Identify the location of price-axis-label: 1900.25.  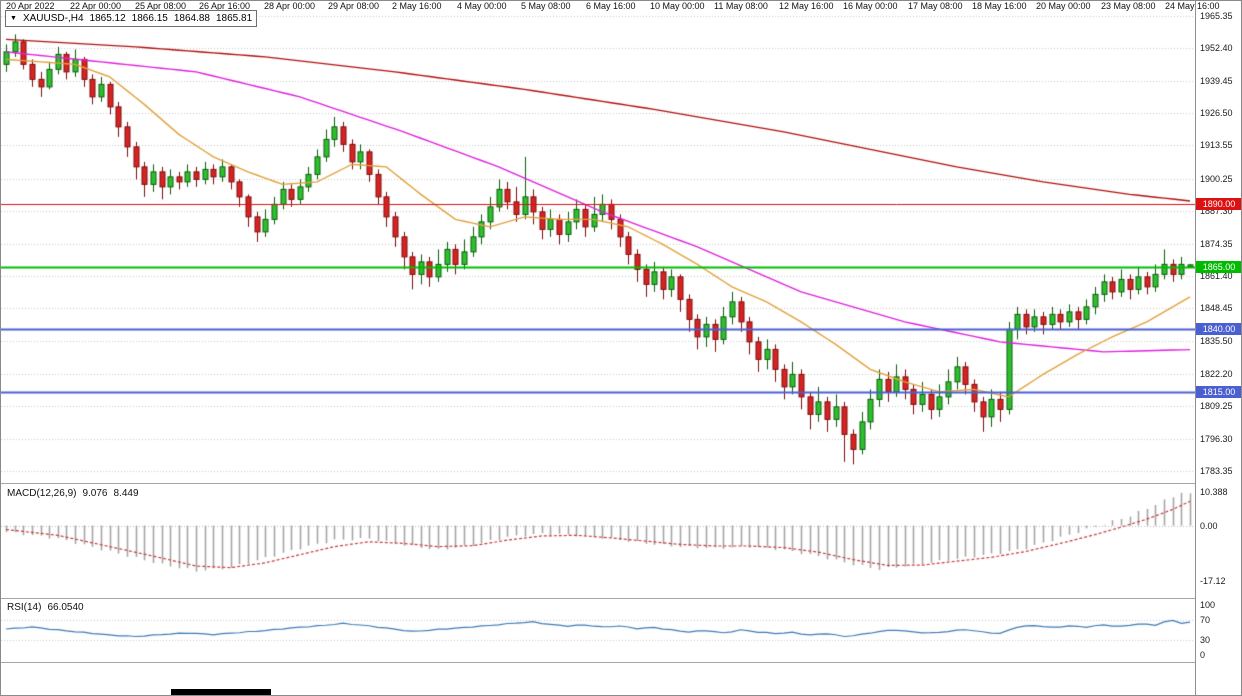
(1216, 179).